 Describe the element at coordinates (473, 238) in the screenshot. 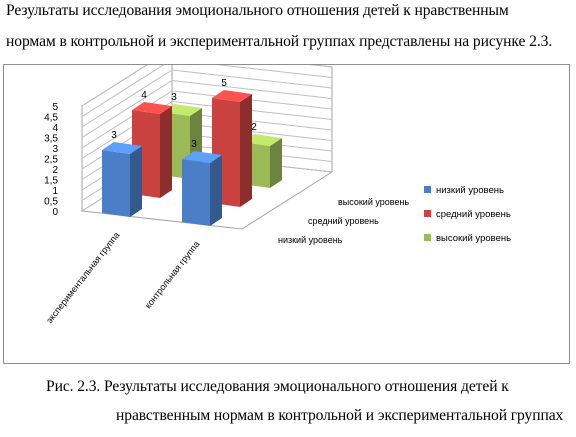

I see `legend-label: высокий уровень` at that location.